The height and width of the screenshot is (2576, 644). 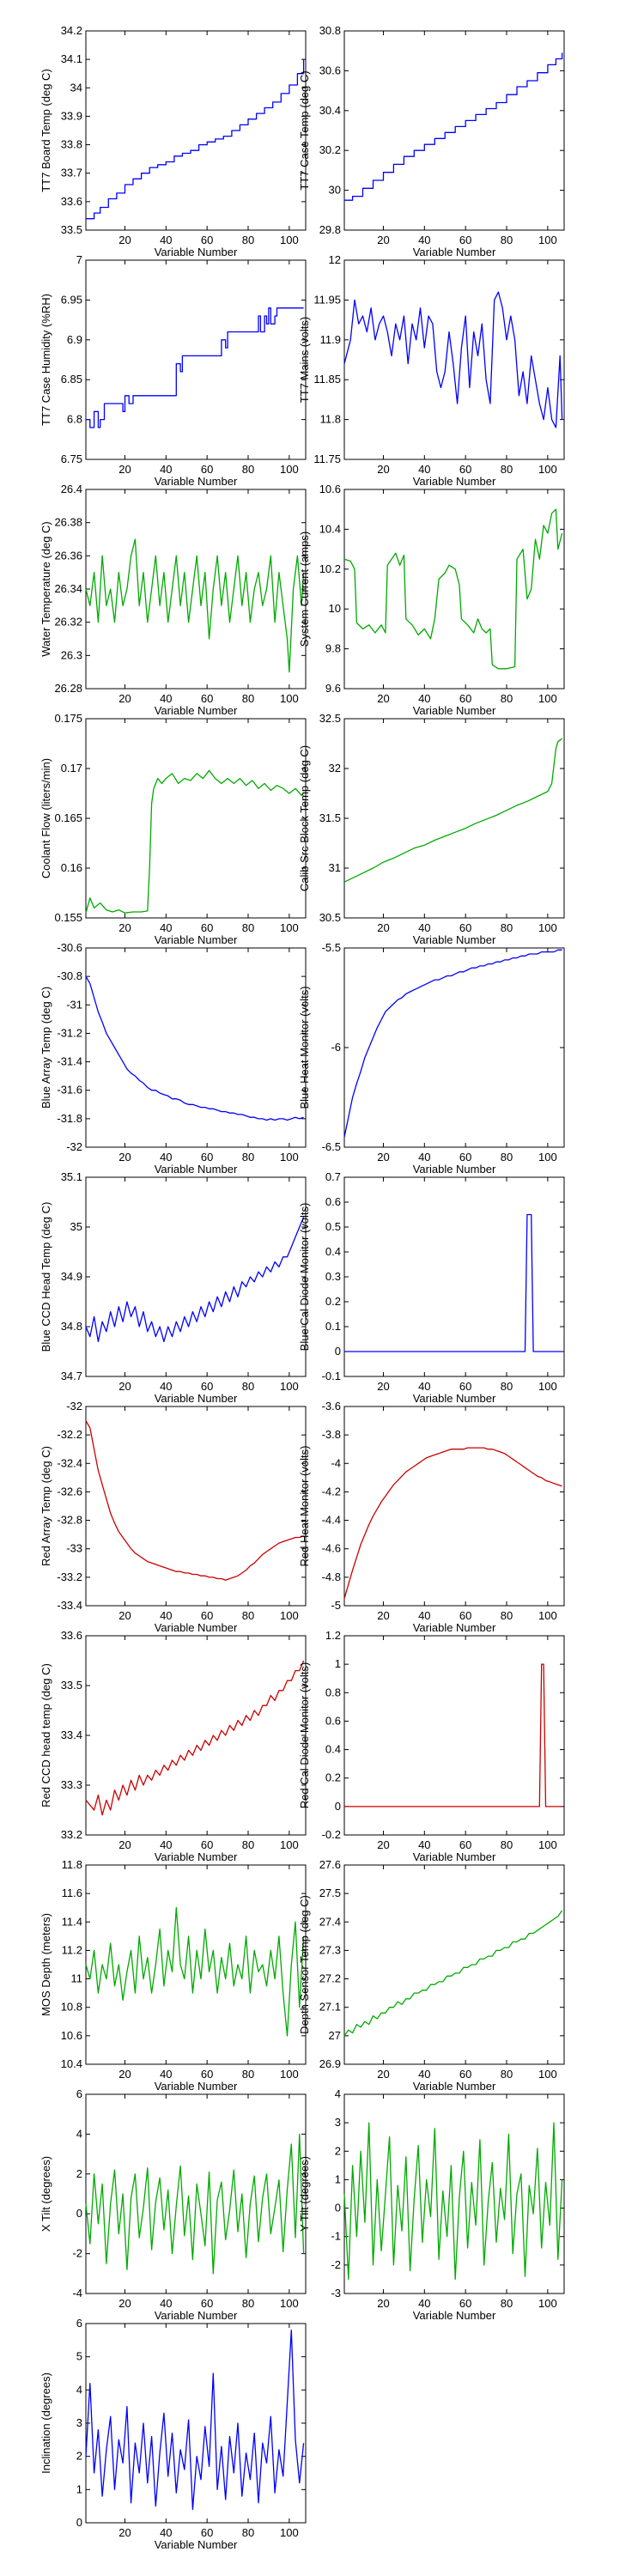 What do you see at coordinates (71, 144) in the screenshot?
I see `y-tick-label: 33.8` at bounding box center [71, 144].